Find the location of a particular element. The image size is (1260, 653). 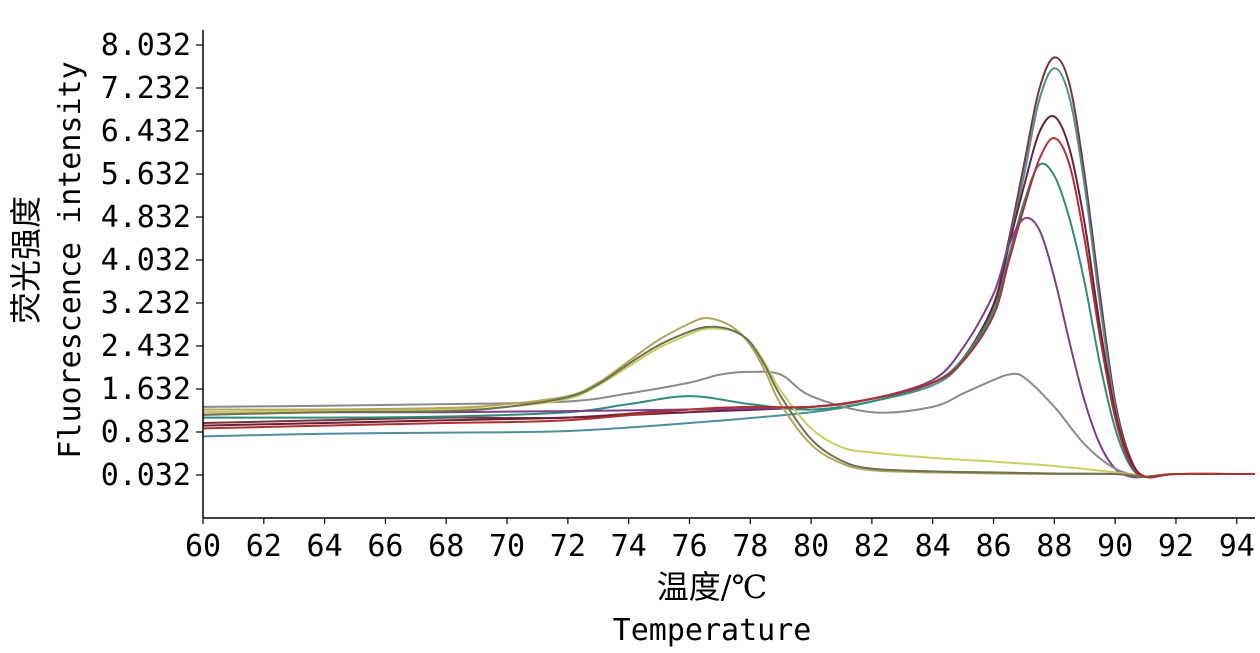

y-tick-label: 4.832 is located at coordinates (146, 217).